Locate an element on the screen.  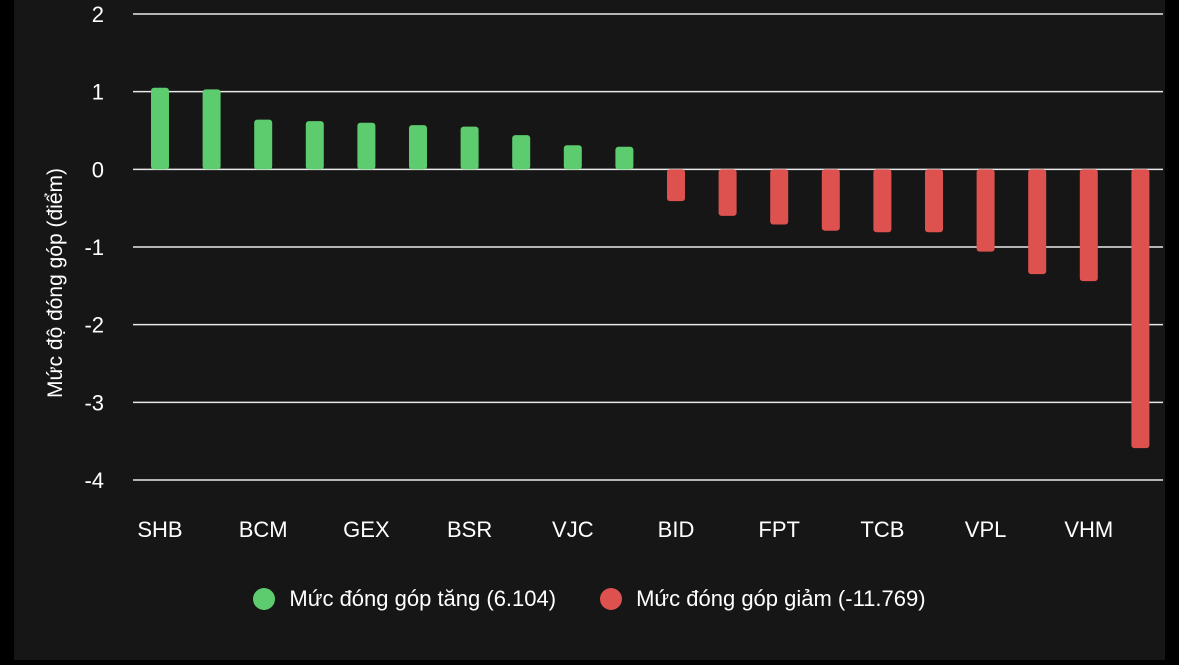
legend-swatch-decrease is located at coordinates (611, 599).